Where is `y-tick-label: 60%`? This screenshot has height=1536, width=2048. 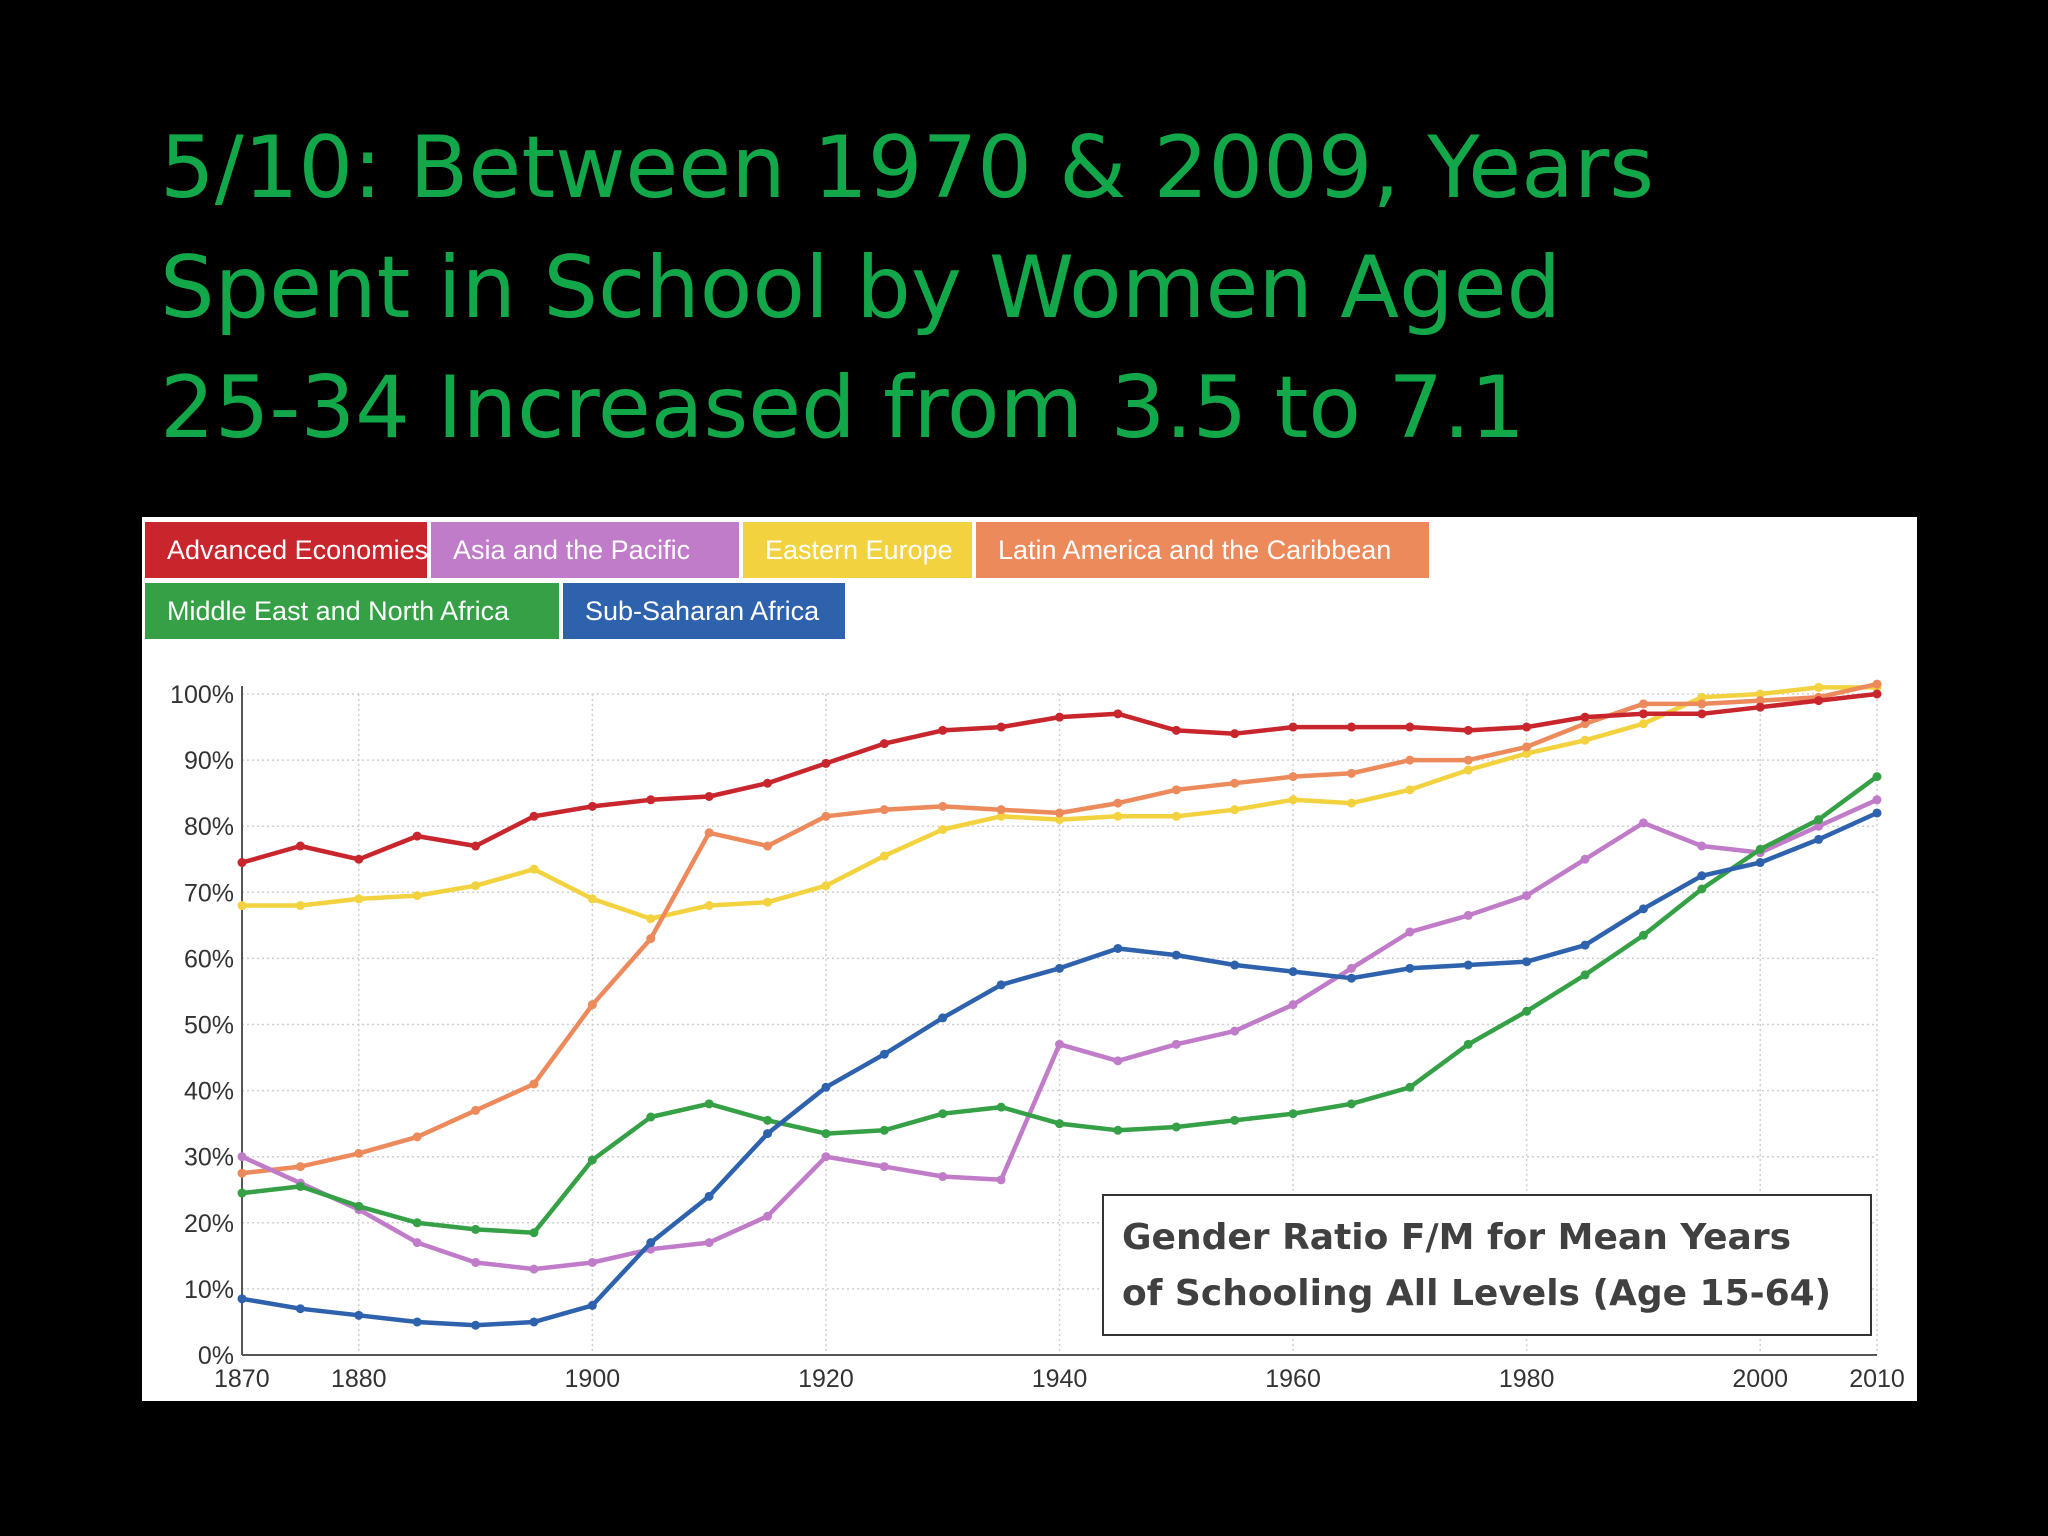 y-tick-label: 60% is located at coordinates (209, 959).